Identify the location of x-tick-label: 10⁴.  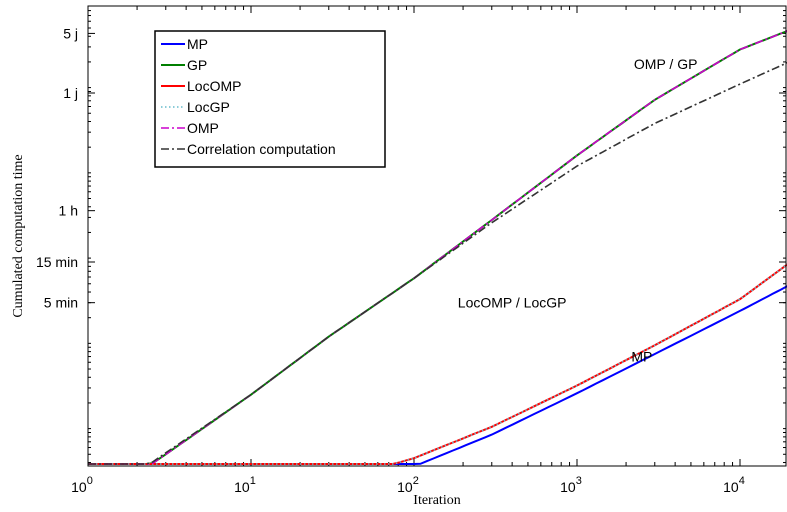
(734, 485).